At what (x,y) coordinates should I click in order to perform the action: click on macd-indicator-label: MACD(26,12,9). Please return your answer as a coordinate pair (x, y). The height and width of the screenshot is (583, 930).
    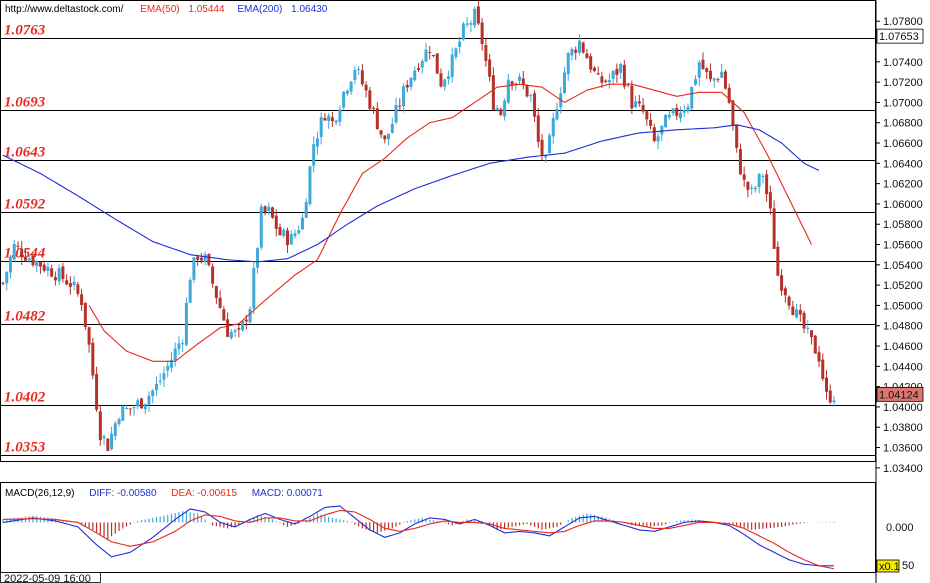
    Looking at the image, I should click on (39, 493).